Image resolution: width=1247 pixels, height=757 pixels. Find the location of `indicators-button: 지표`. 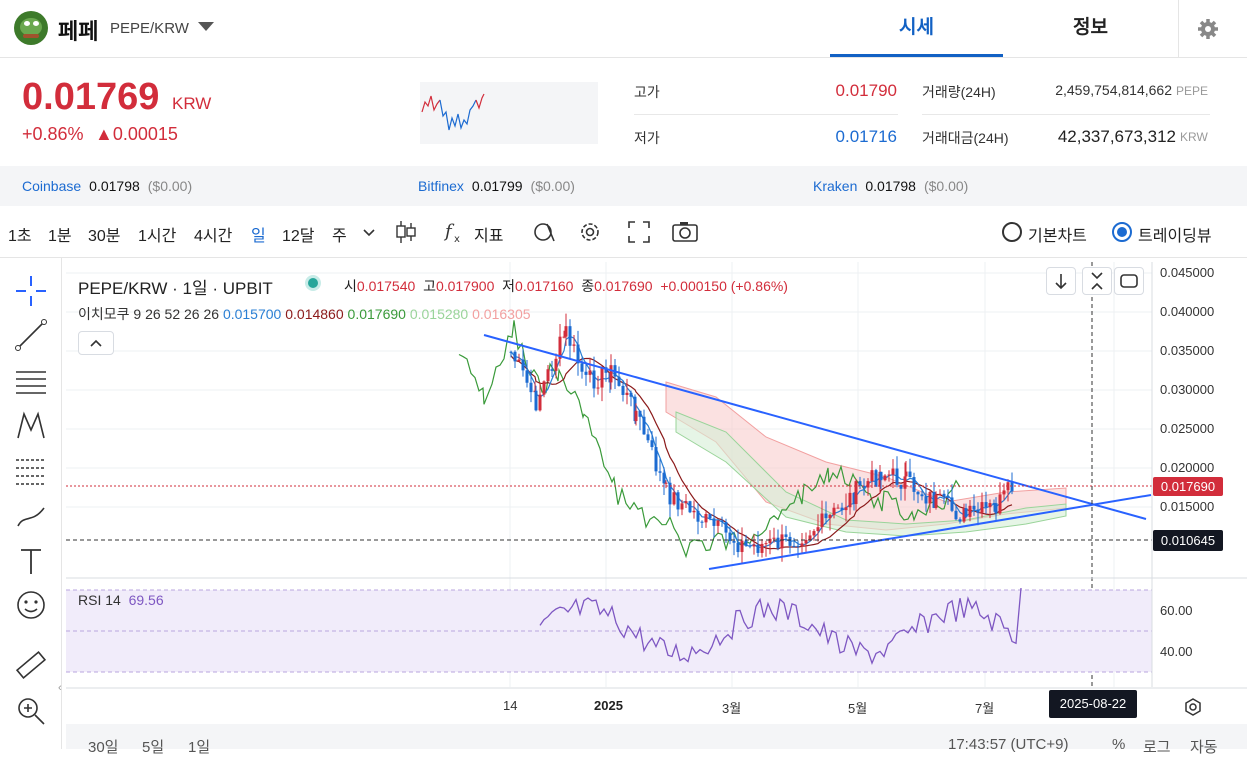

indicators-button: 지표 is located at coordinates (489, 236).